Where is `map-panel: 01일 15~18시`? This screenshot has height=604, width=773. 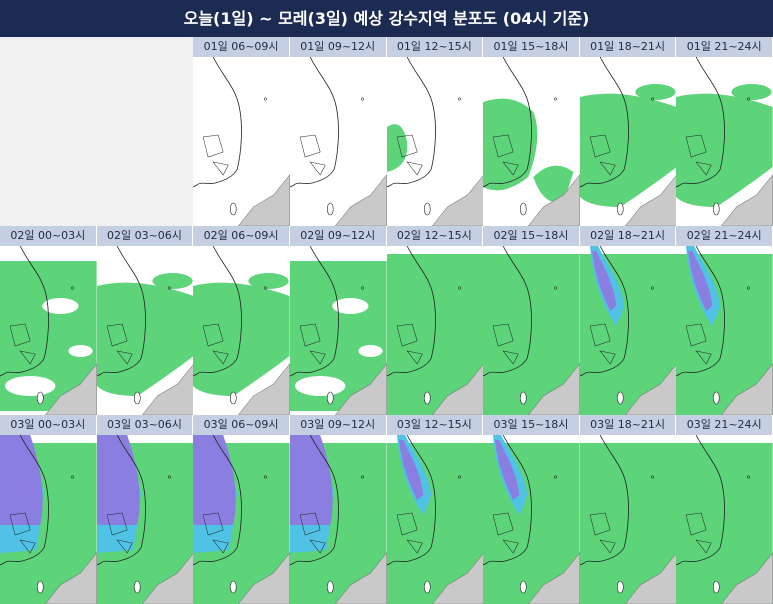
map-panel: 01일 15~18시 is located at coordinates (531, 131).